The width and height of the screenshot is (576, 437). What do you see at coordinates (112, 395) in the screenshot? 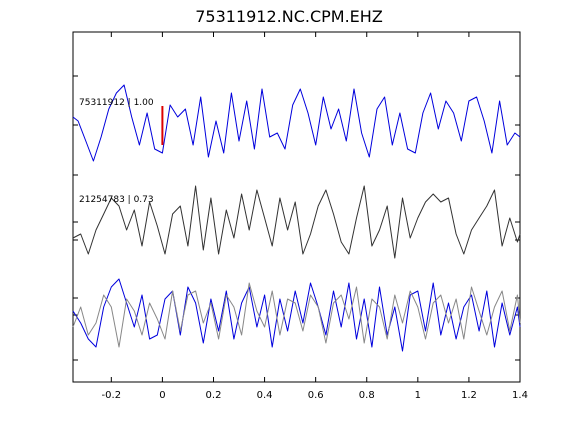
I see `x-tick-label: -0.2` at bounding box center [112, 395].